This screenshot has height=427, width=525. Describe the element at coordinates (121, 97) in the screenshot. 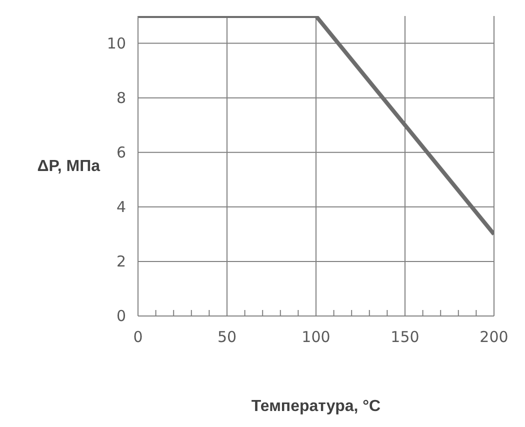

I see `y-tick-label: 8` at that location.